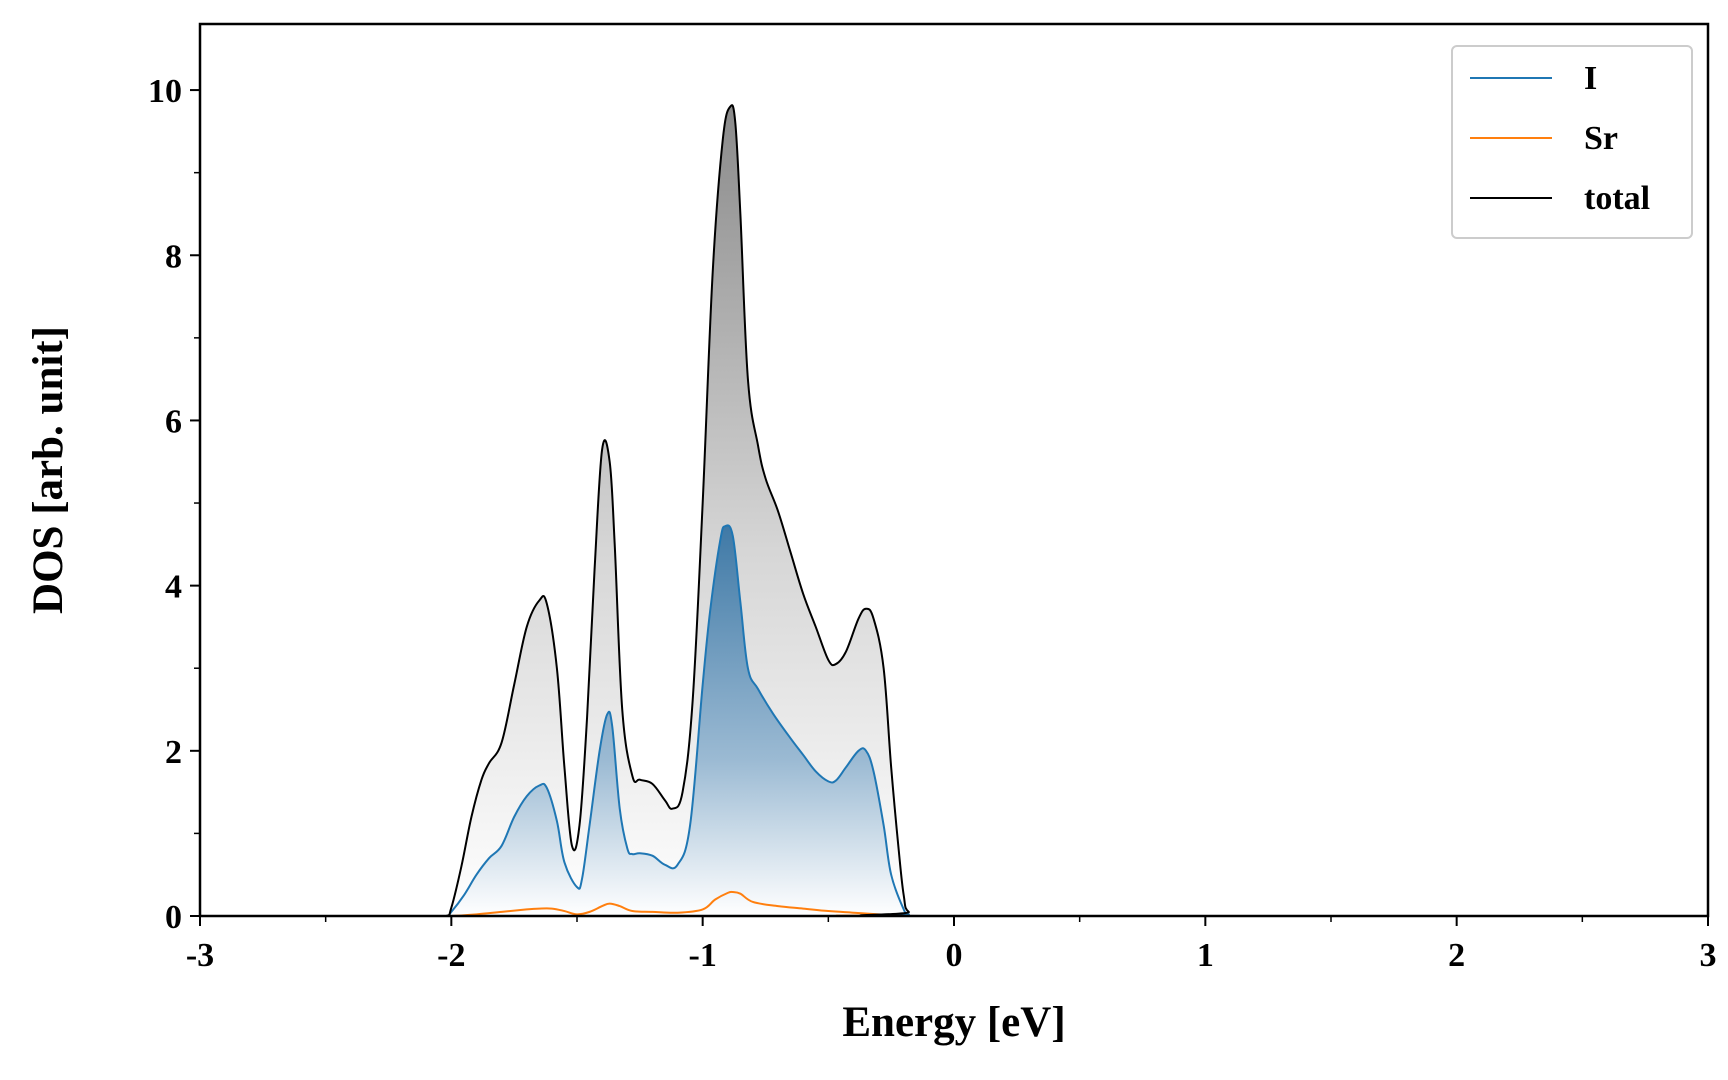  Describe the element at coordinates (173, 587) in the screenshot. I see `y-tick-label: 4` at that location.